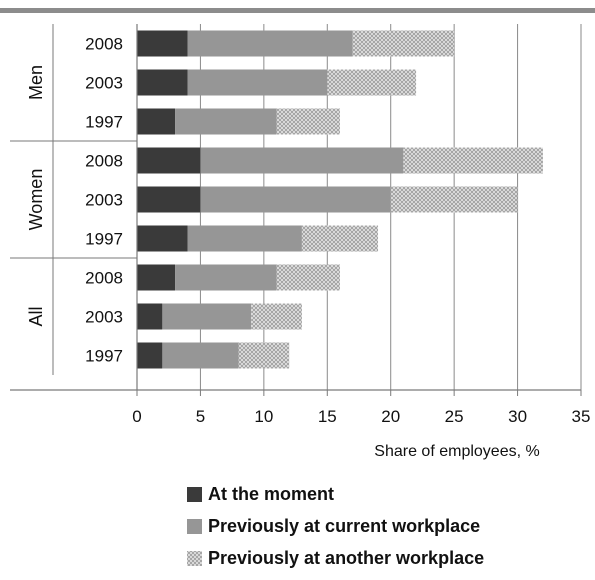 This screenshot has width=595, height=580. I want to click on group-label: Women, so click(36, 200).